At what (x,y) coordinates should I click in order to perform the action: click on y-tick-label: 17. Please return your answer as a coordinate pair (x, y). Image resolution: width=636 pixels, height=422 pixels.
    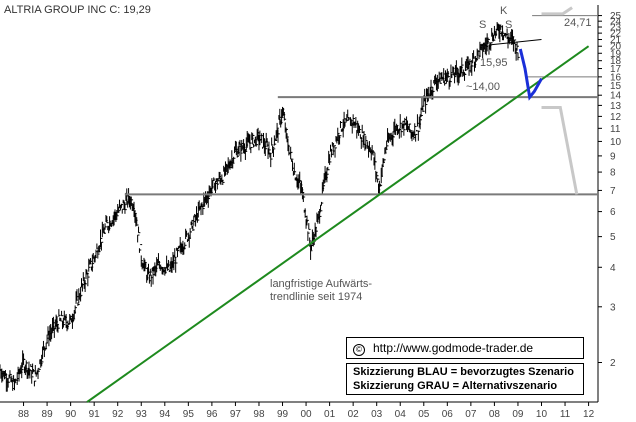
    Looking at the image, I should click on (616, 69).